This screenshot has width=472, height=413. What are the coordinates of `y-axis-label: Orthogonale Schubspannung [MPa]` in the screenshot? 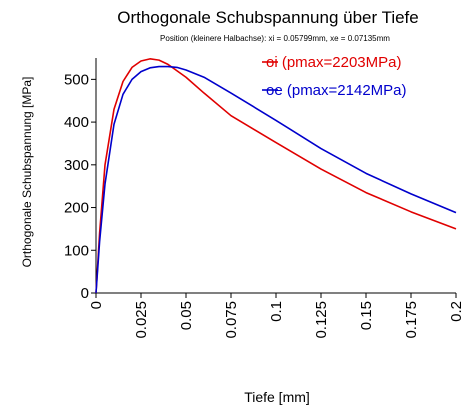 It's located at (27, 172).